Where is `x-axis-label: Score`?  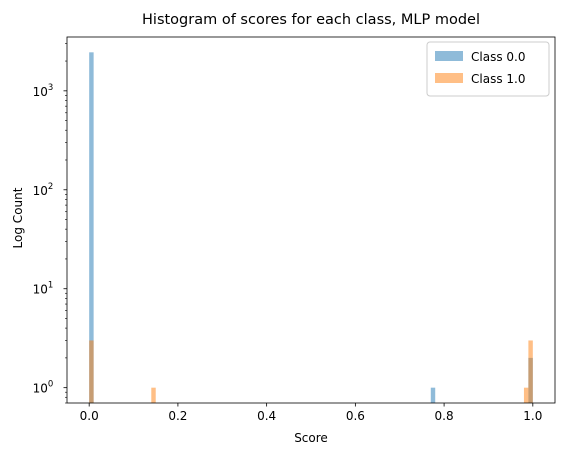
x-axis-label: Score is located at coordinates (311, 438).